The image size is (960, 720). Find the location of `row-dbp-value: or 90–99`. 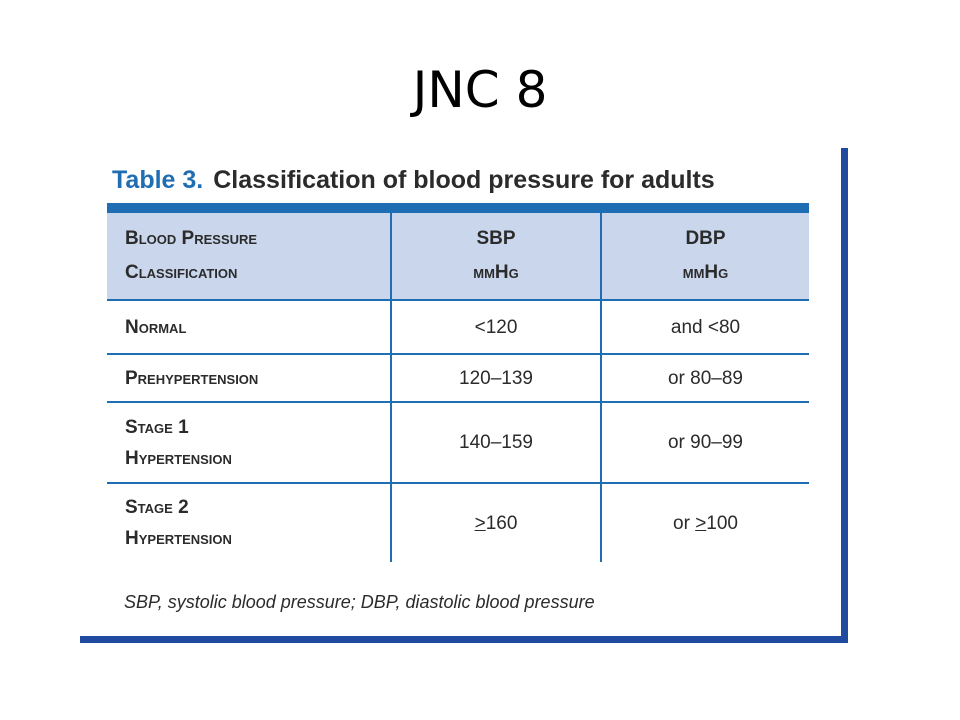

row-dbp-value: or 90–99 is located at coordinates (705, 442).